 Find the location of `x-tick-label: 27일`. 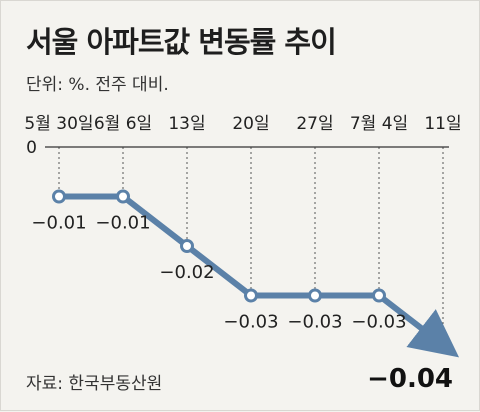

x-tick-label: 27일 is located at coordinates (314, 124).